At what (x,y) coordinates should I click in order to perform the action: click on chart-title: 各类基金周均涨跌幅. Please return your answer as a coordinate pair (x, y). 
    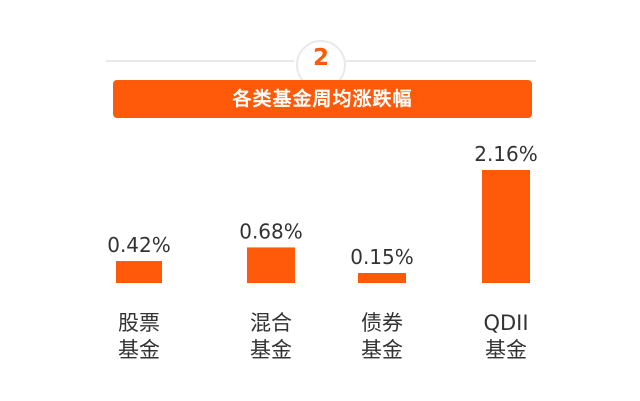
    Looking at the image, I should click on (322, 99).